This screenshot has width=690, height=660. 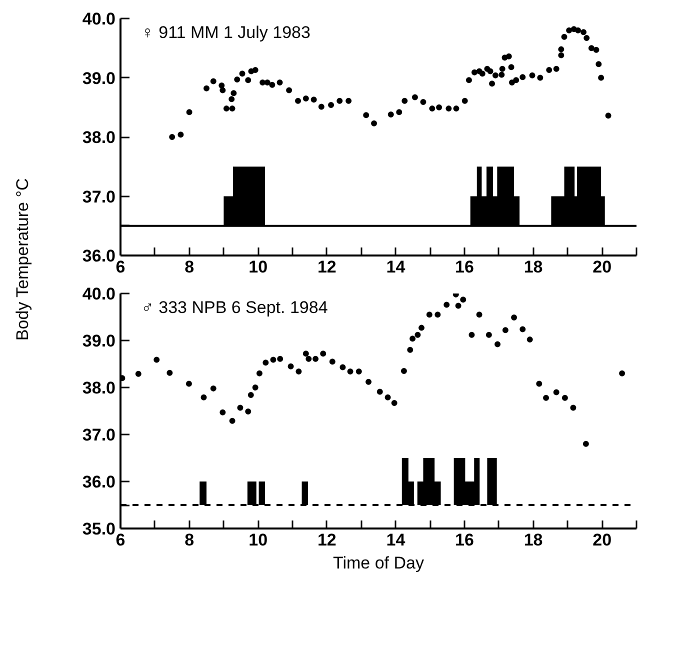 I want to click on y-tick-label: 35.0, so click(x=99, y=529).